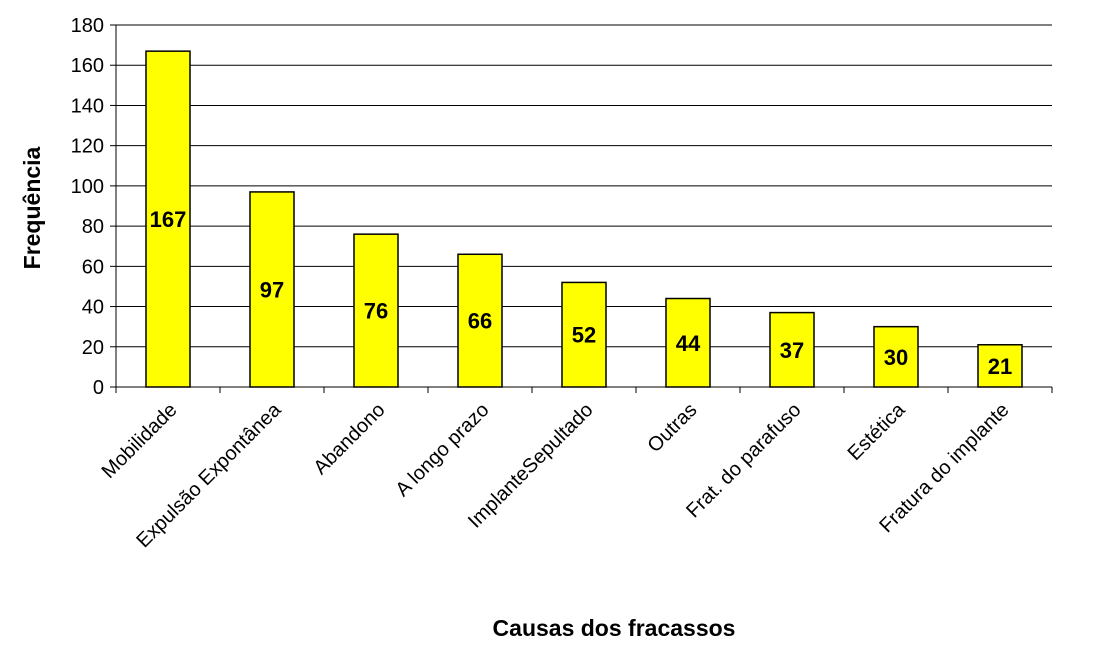 This screenshot has height=650, width=1094. I want to click on y-tick-label: 0, so click(98, 388).